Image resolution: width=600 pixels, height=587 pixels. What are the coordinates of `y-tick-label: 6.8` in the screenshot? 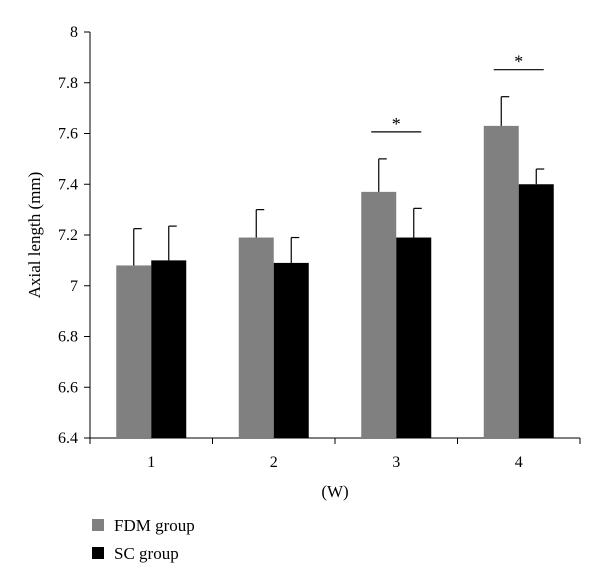 It's located at (68, 337).